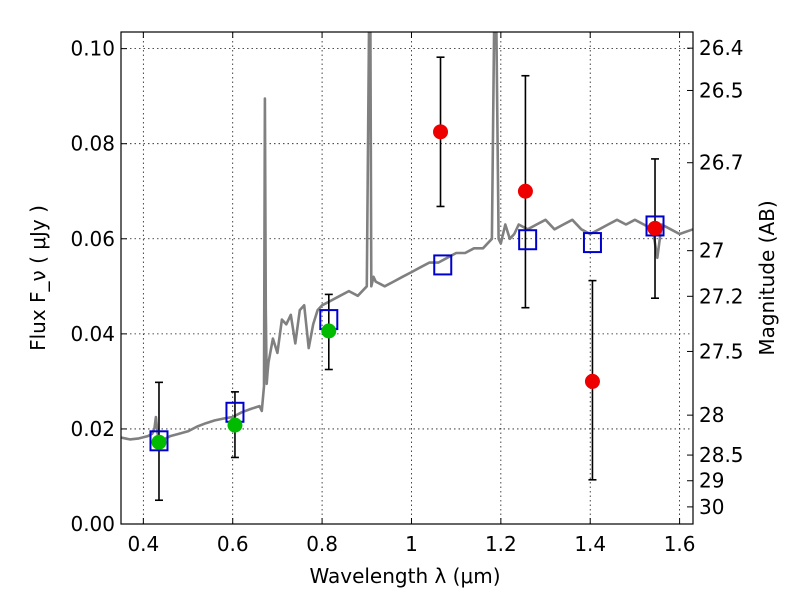 The width and height of the screenshot is (800, 600). Describe the element at coordinates (711, 507) in the screenshot. I see `right-tick-label: 30` at that location.